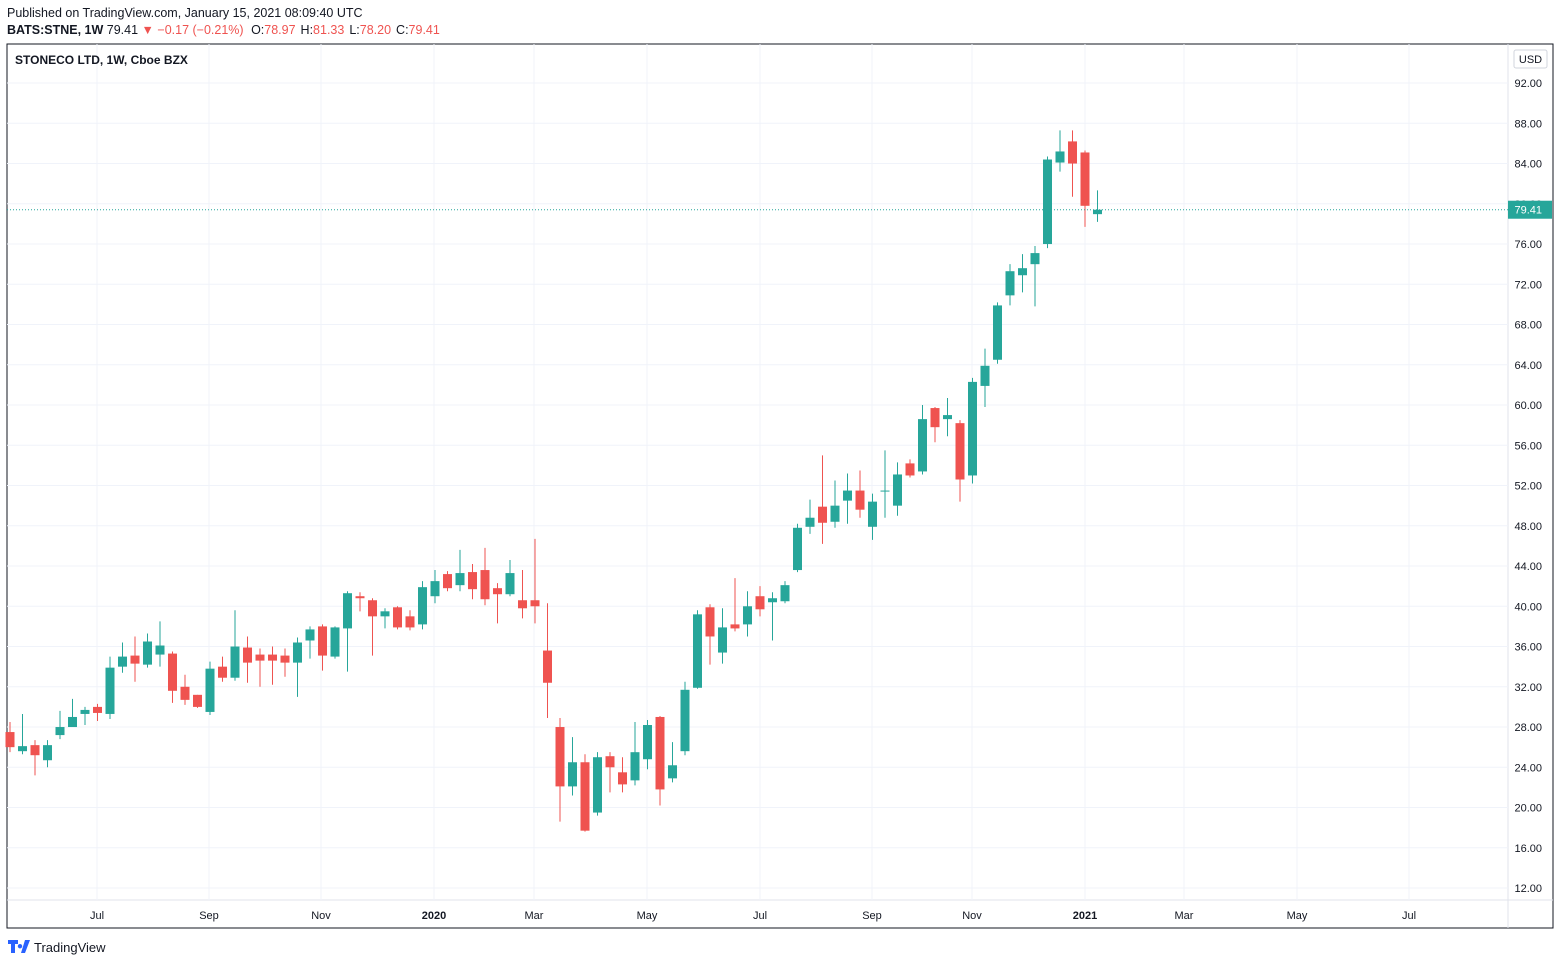 This screenshot has height=966, width=1560. What do you see at coordinates (1528, 607) in the screenshot?
I see `y-tick-label: 40.00` at bounding box center [1528, 607].